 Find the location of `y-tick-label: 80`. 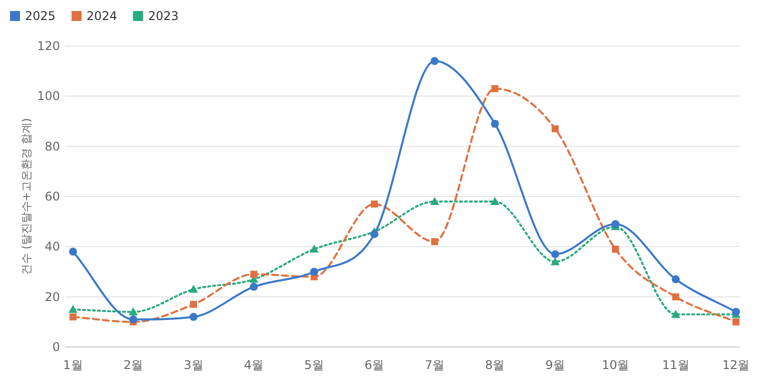

y-tick-label: 80 is located at coordinates (52, 146).